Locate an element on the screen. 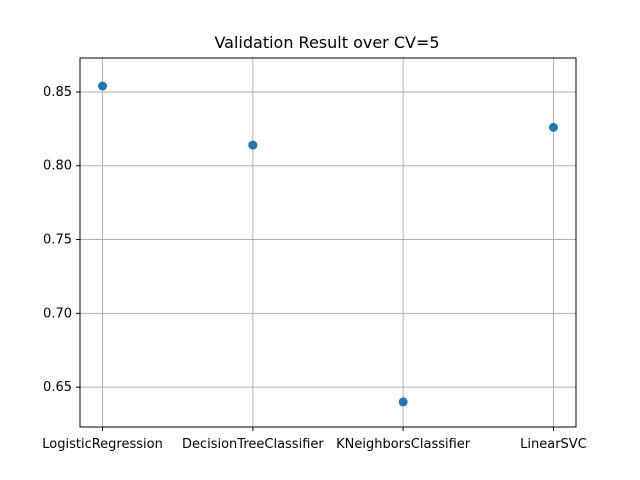  y-tick-label: 0.80 is located at coordinates (57, 166).